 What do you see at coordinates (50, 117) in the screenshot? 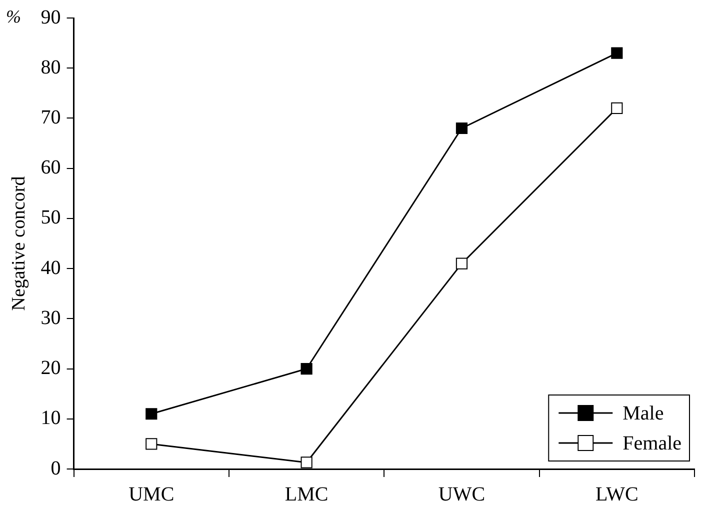
I see `y-tick-label: 70` at bounding box center [50, 117].